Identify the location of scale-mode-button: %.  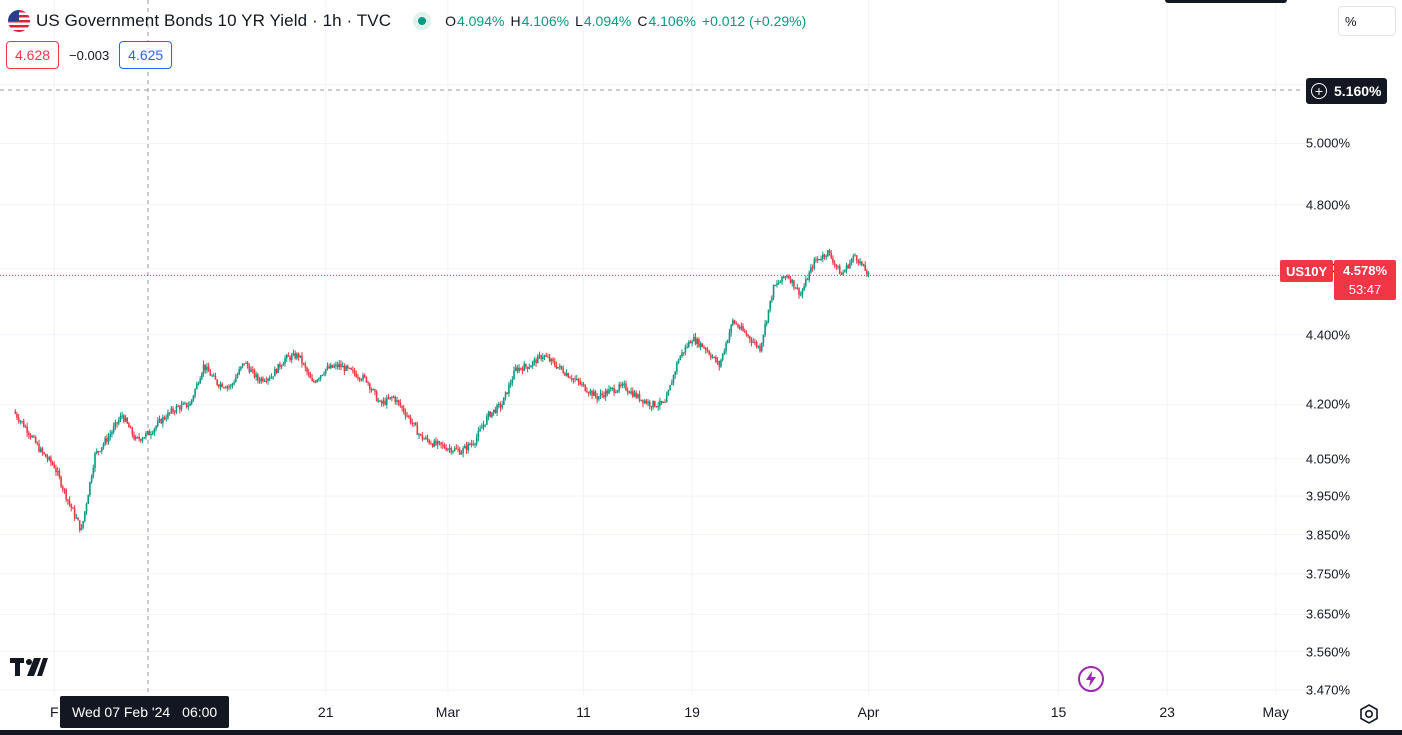
(1367, 21).